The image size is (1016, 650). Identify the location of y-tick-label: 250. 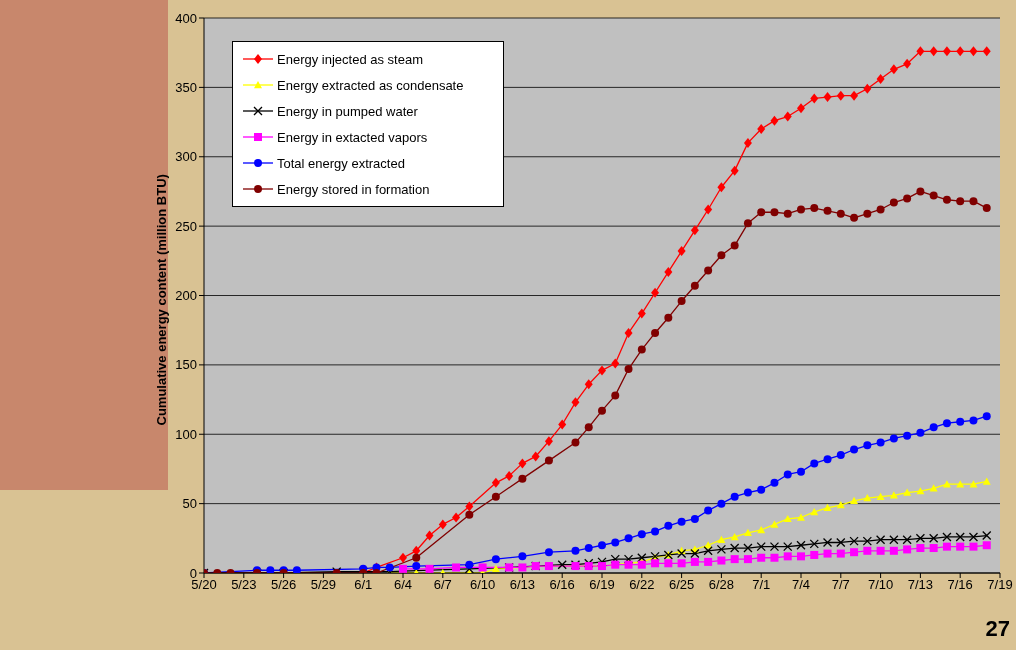
(186, 226).